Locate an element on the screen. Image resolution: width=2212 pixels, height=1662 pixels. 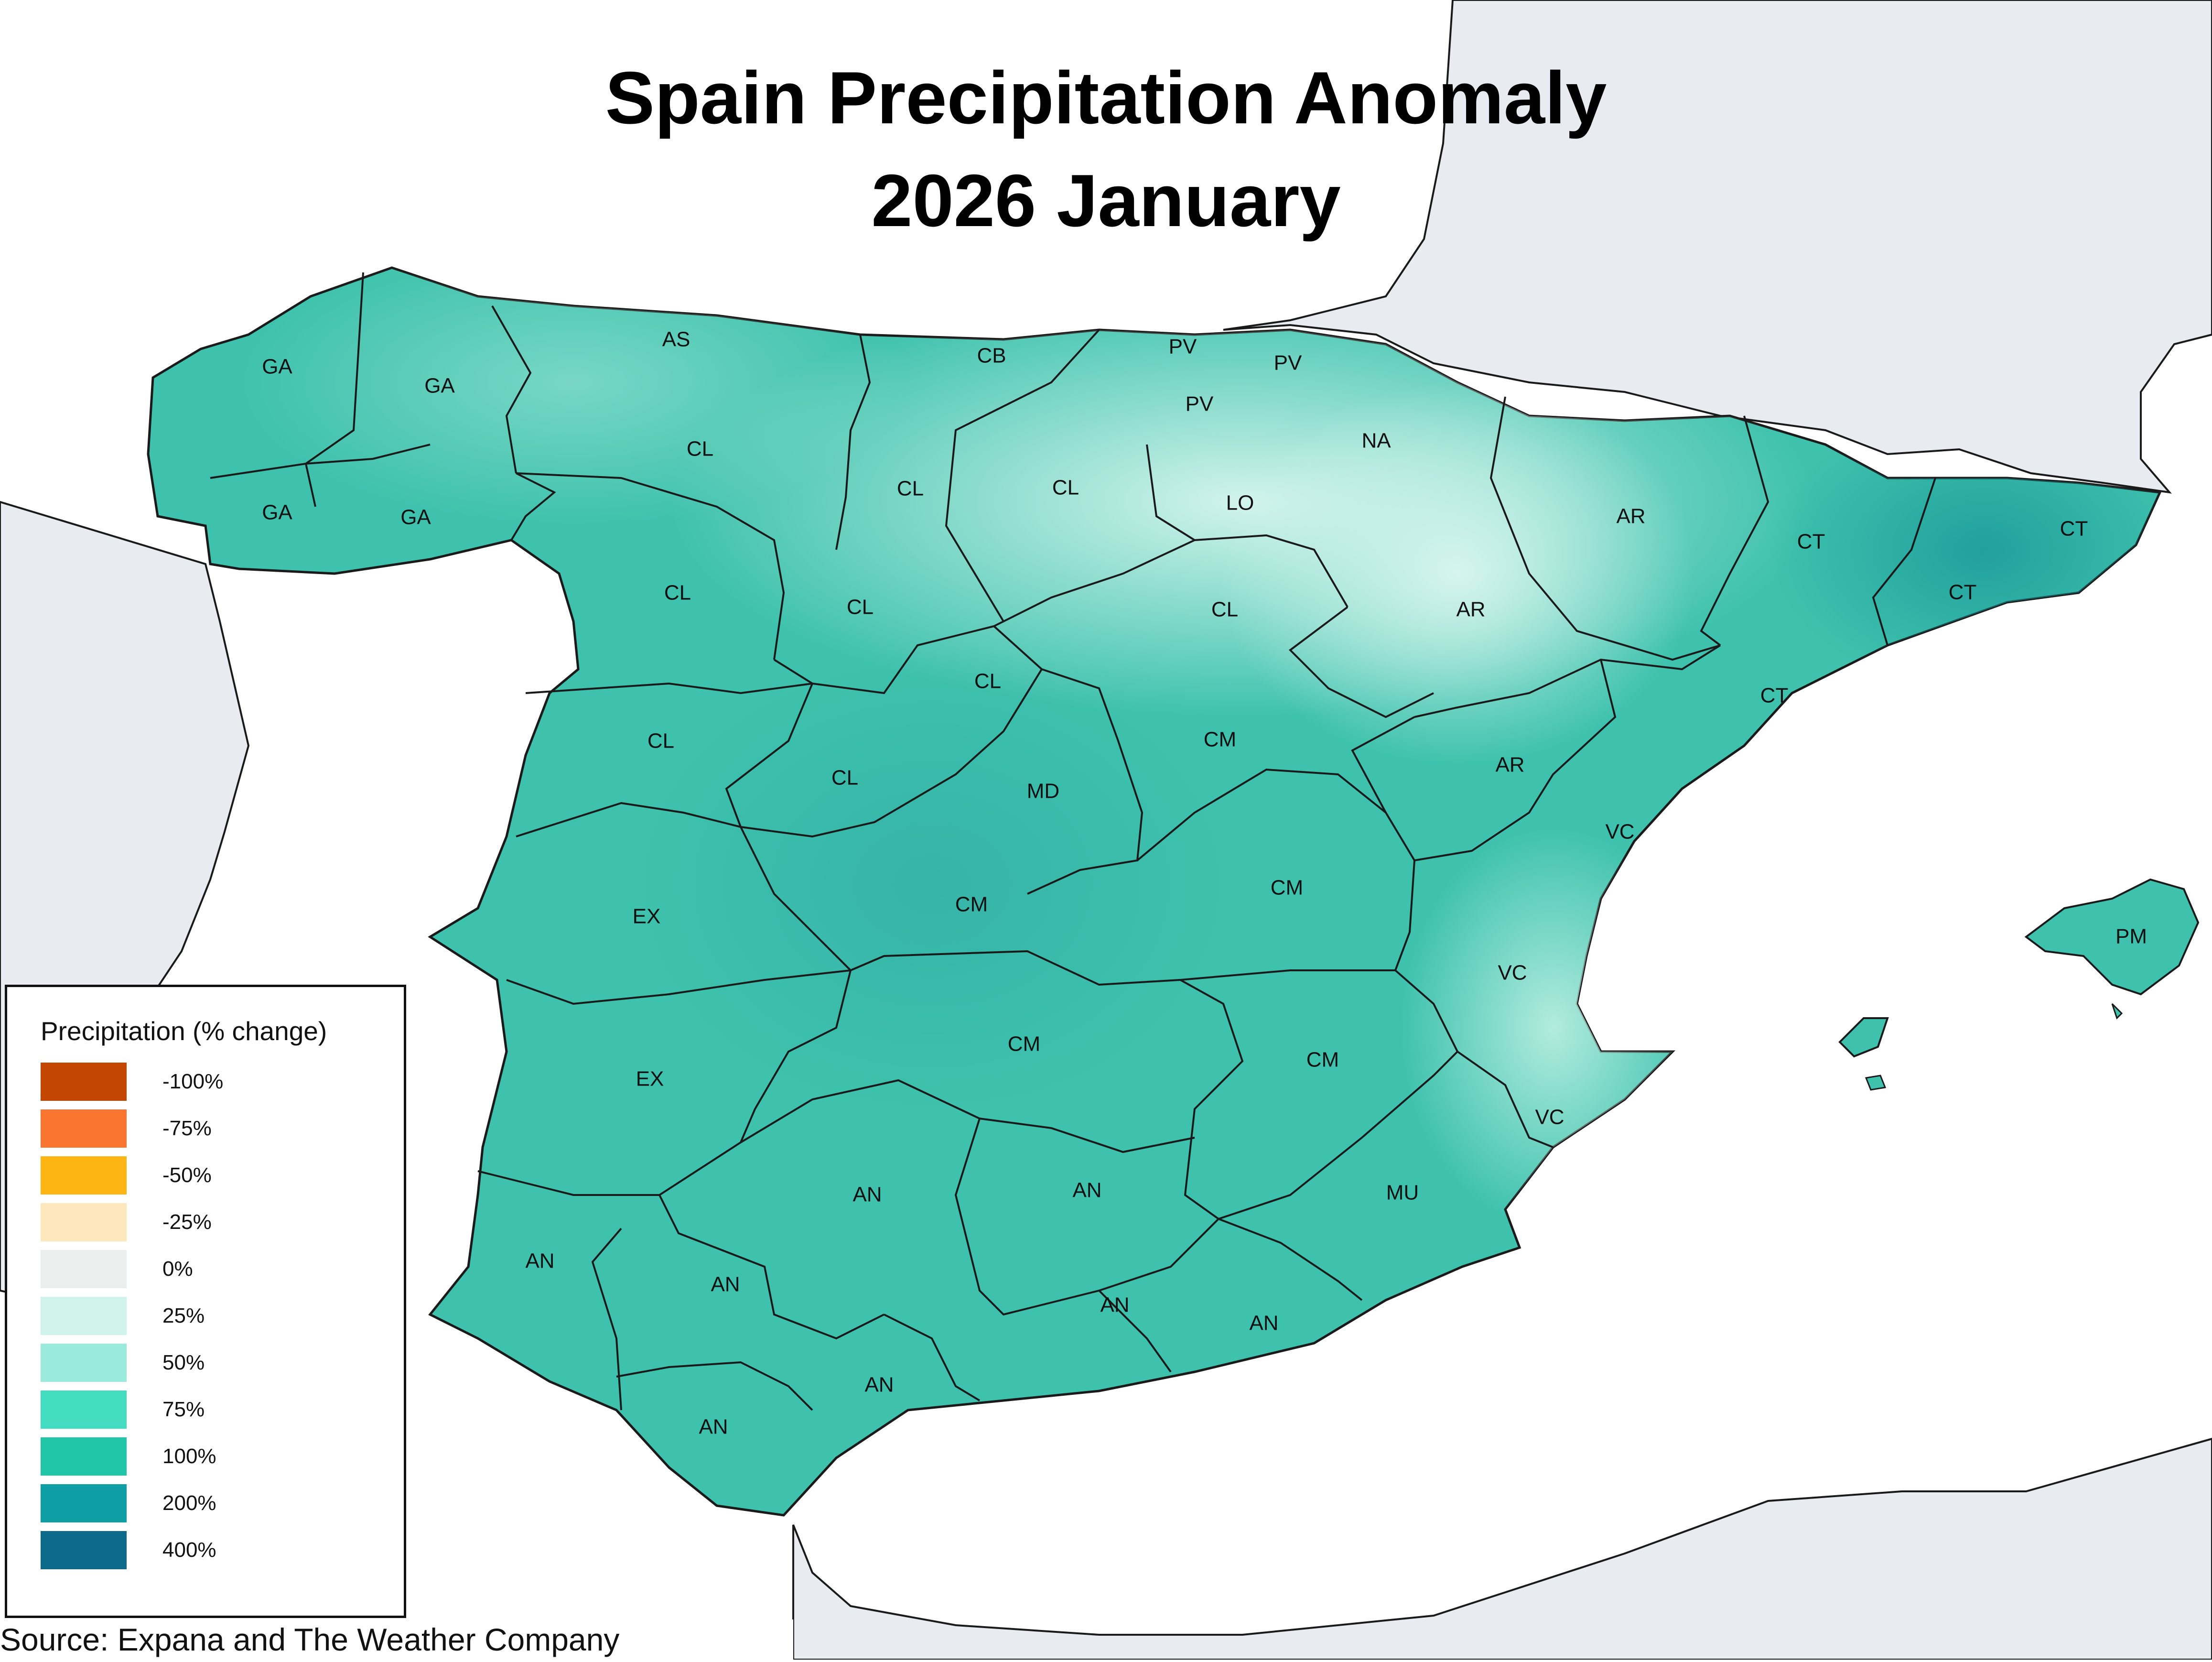
menorca-island is located at coordinates (2117, 1011).